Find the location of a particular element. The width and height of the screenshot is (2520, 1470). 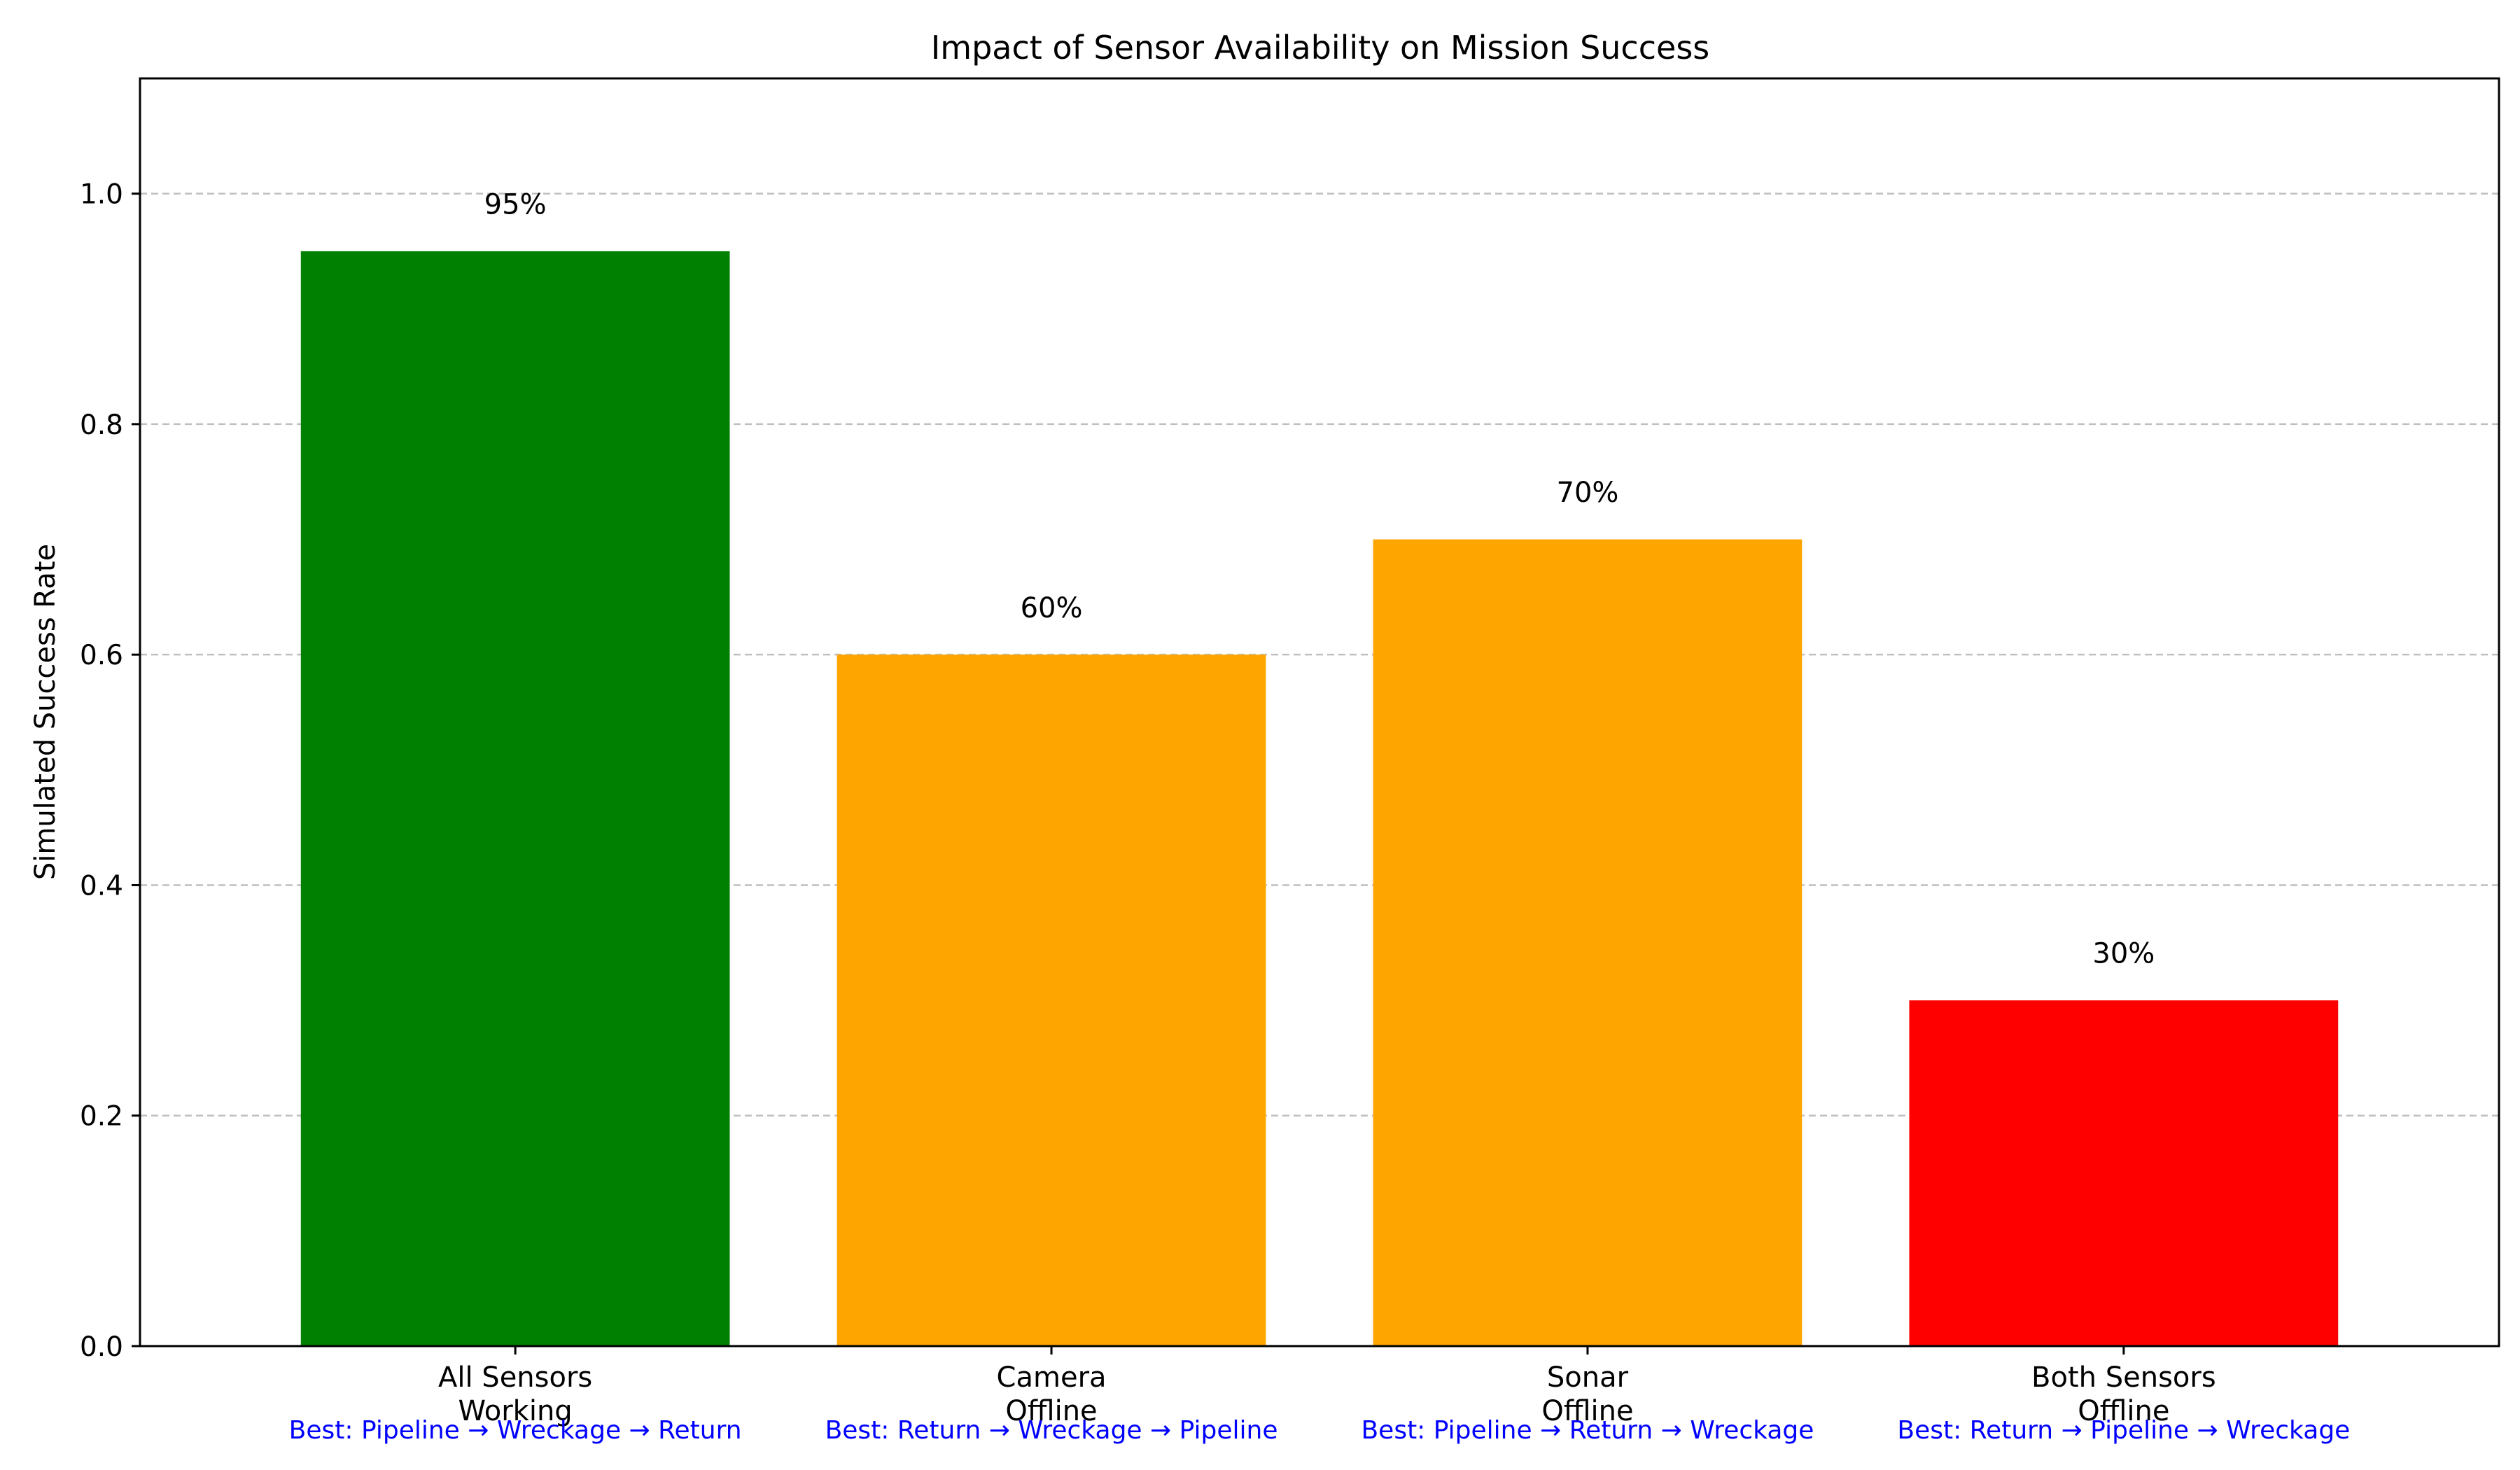

data-label-2: 70% is located at coordinates (1588, 493).